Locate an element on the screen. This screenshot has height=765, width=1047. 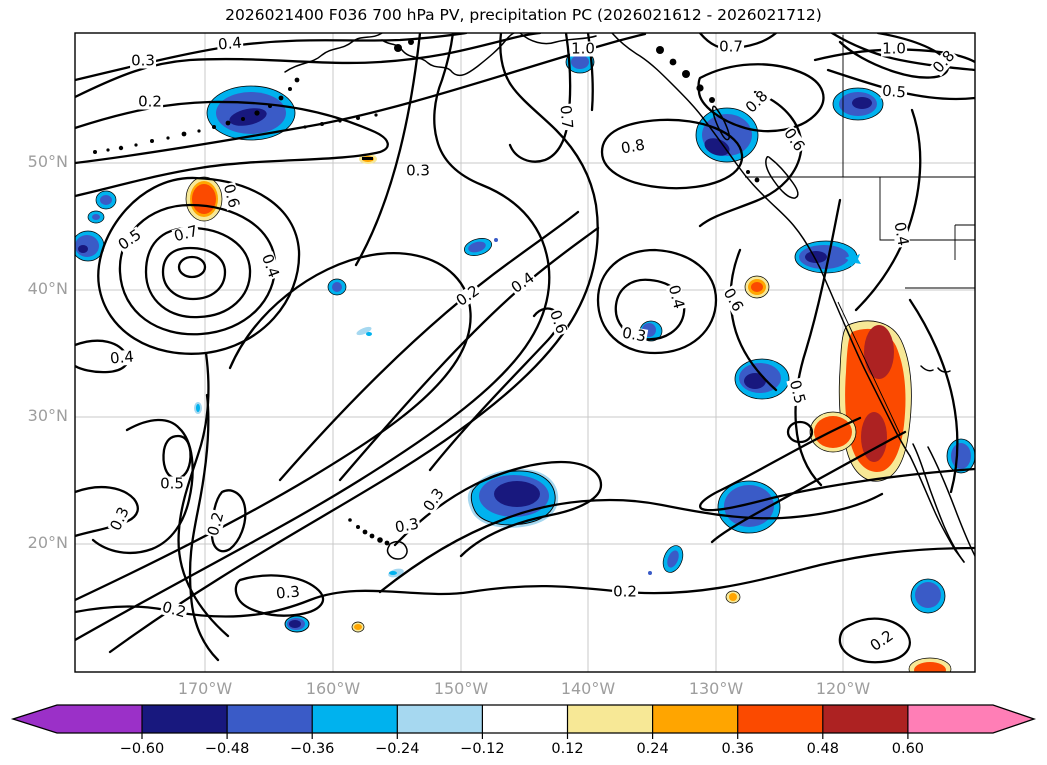
contour-label: 0.8 is located at coordinates (633, 146).